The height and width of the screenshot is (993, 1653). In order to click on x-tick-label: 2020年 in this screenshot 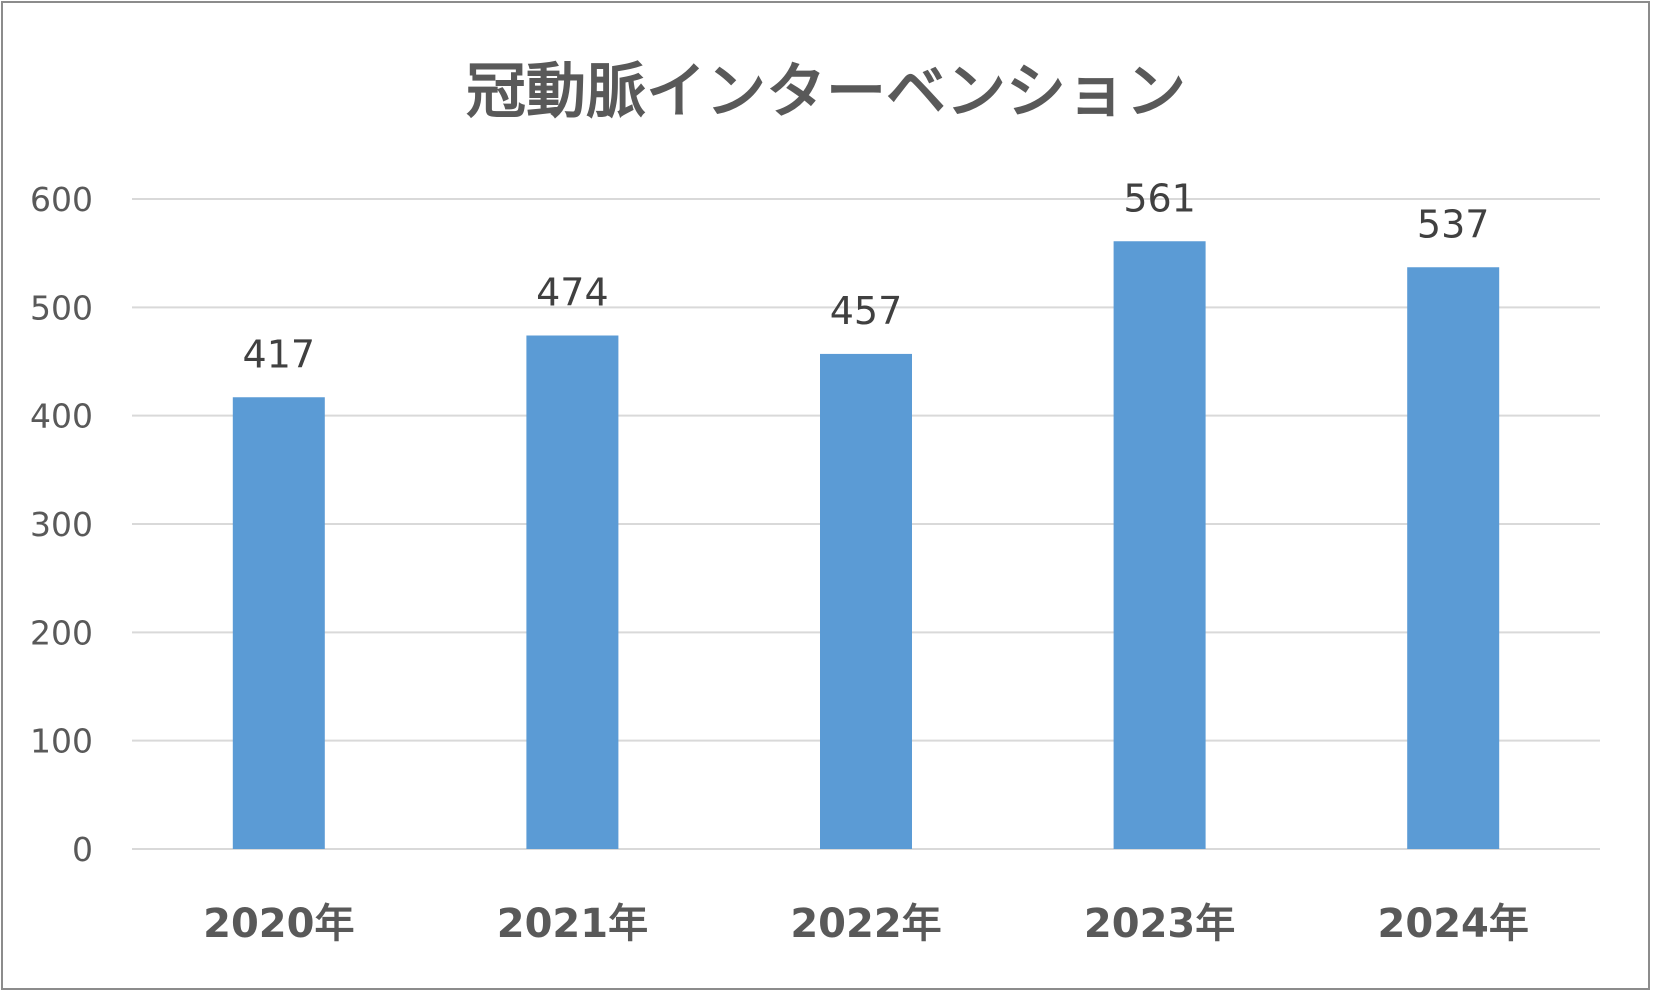, I will do `click(278, 924)`.